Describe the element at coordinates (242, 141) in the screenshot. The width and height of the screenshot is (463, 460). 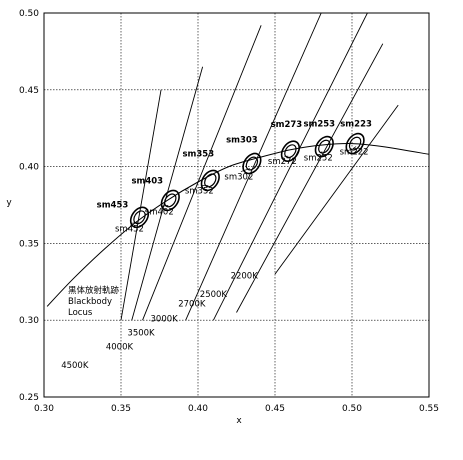
I see `ellipse-label: sm303` at that location.